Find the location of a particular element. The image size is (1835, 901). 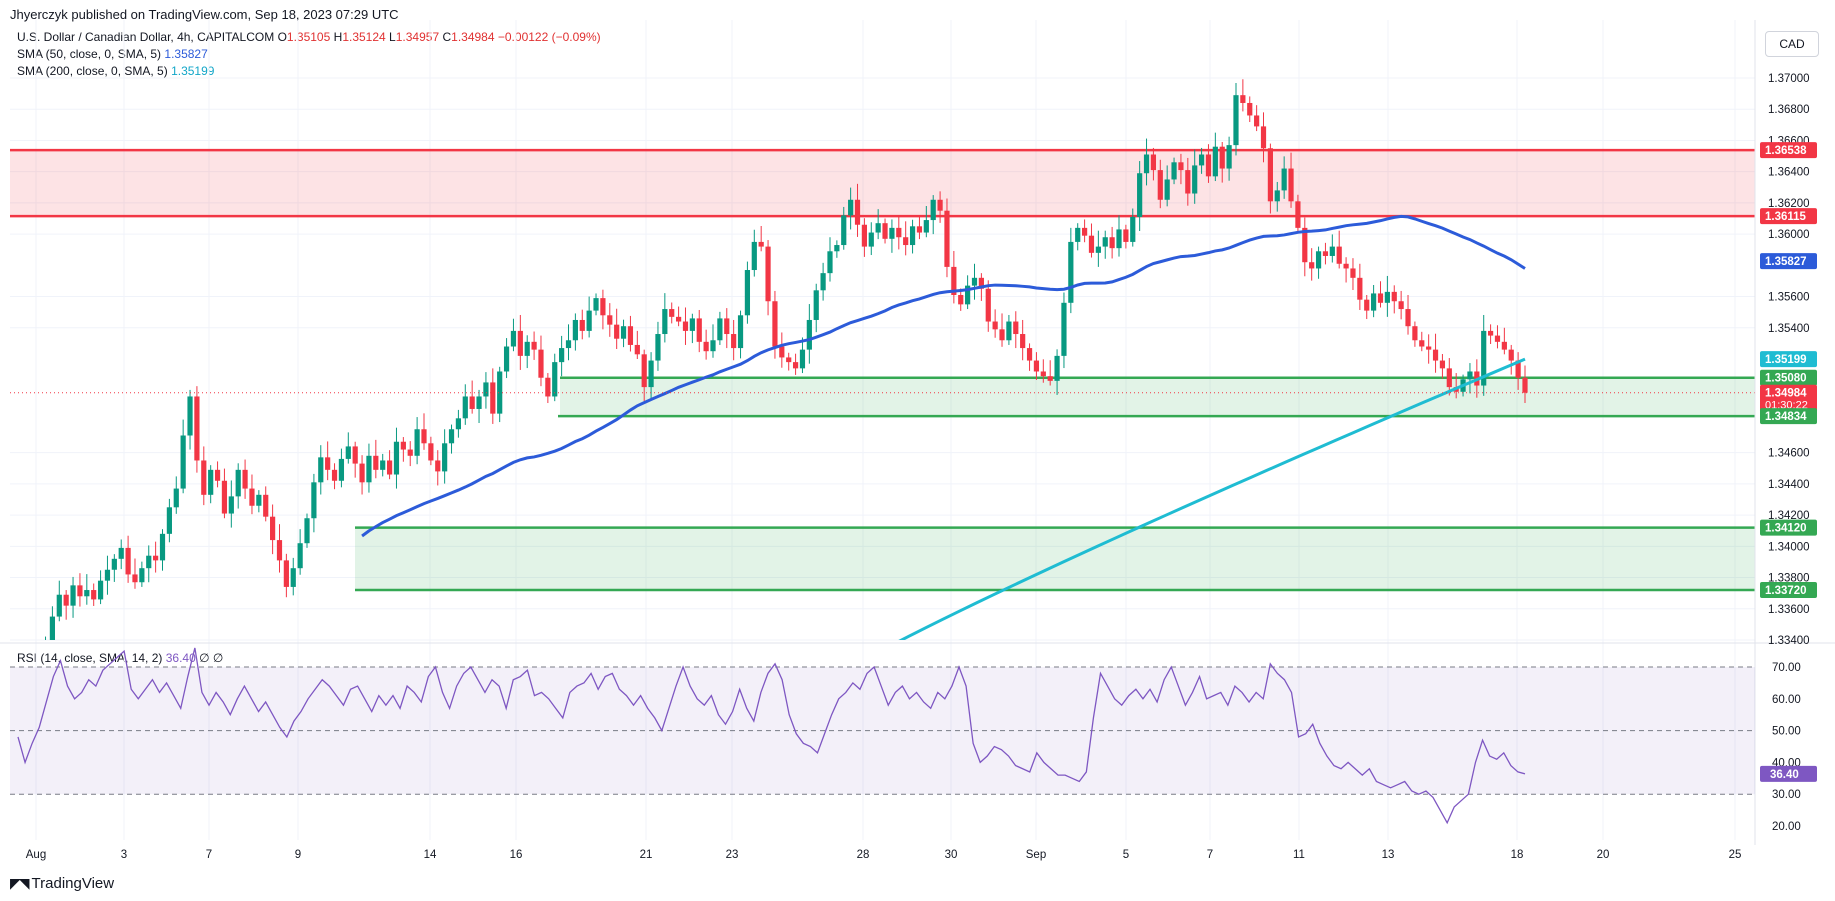

price-tick-label: 1.35600 is located at coordinates (1789, 298).